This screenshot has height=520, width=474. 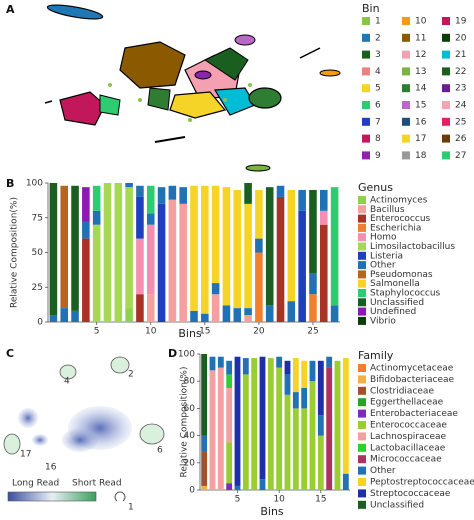 What do you see at coordinates (410, 494) in the screenshot?
I see `legend-label: Streptococcaceae` at bounding box center [410, 494].